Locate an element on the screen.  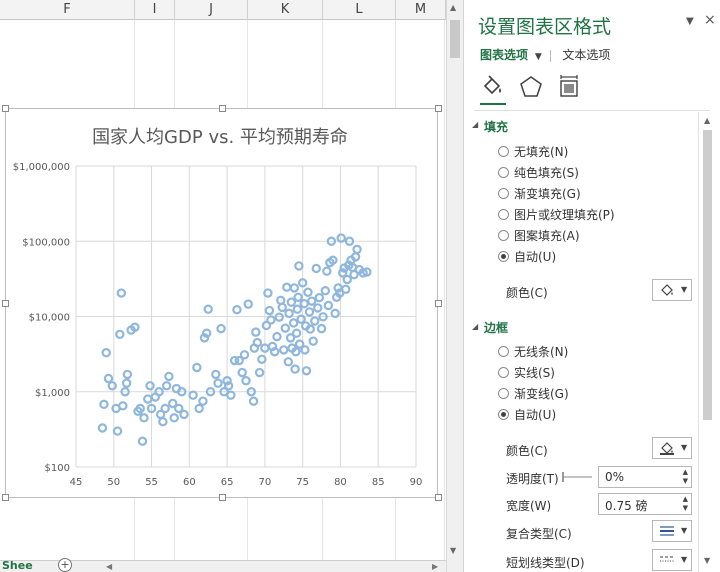
resize-handle-bottom is located at coordinates (222, 497).